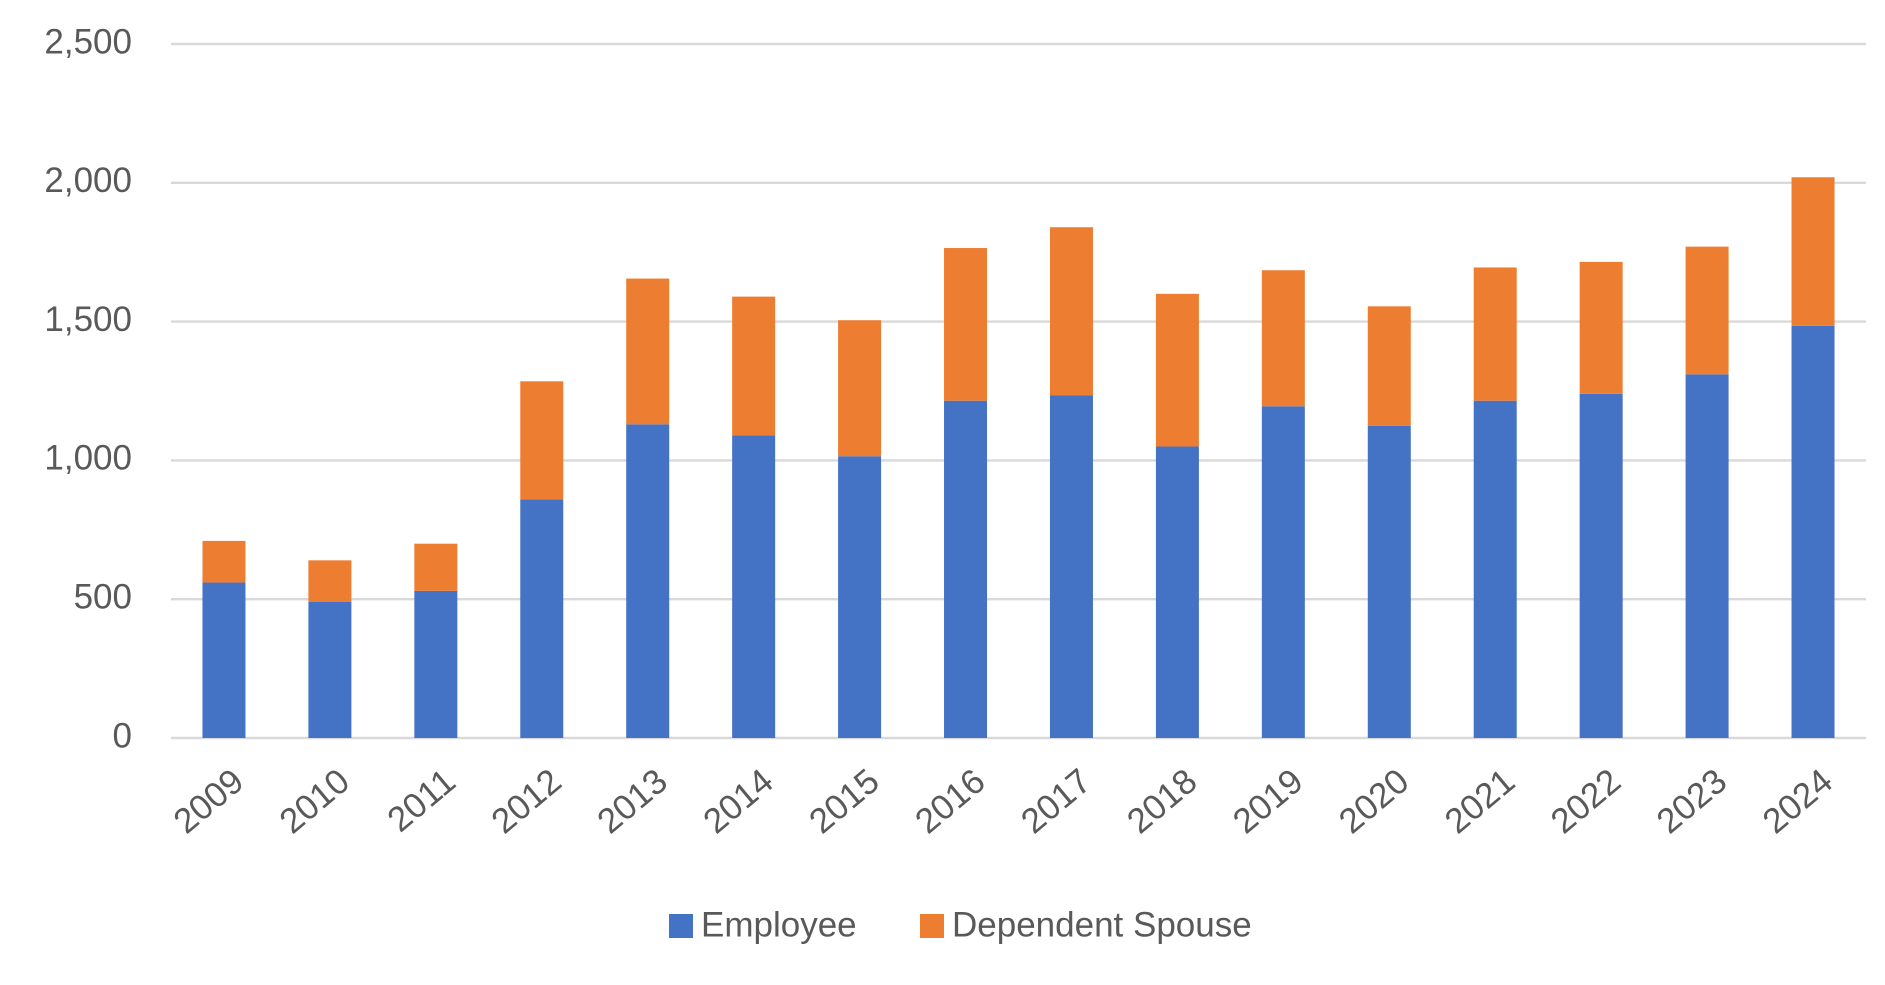 The image size is (1885, 985). I want to click on x-tick-label: 2014, so click(738, 801).